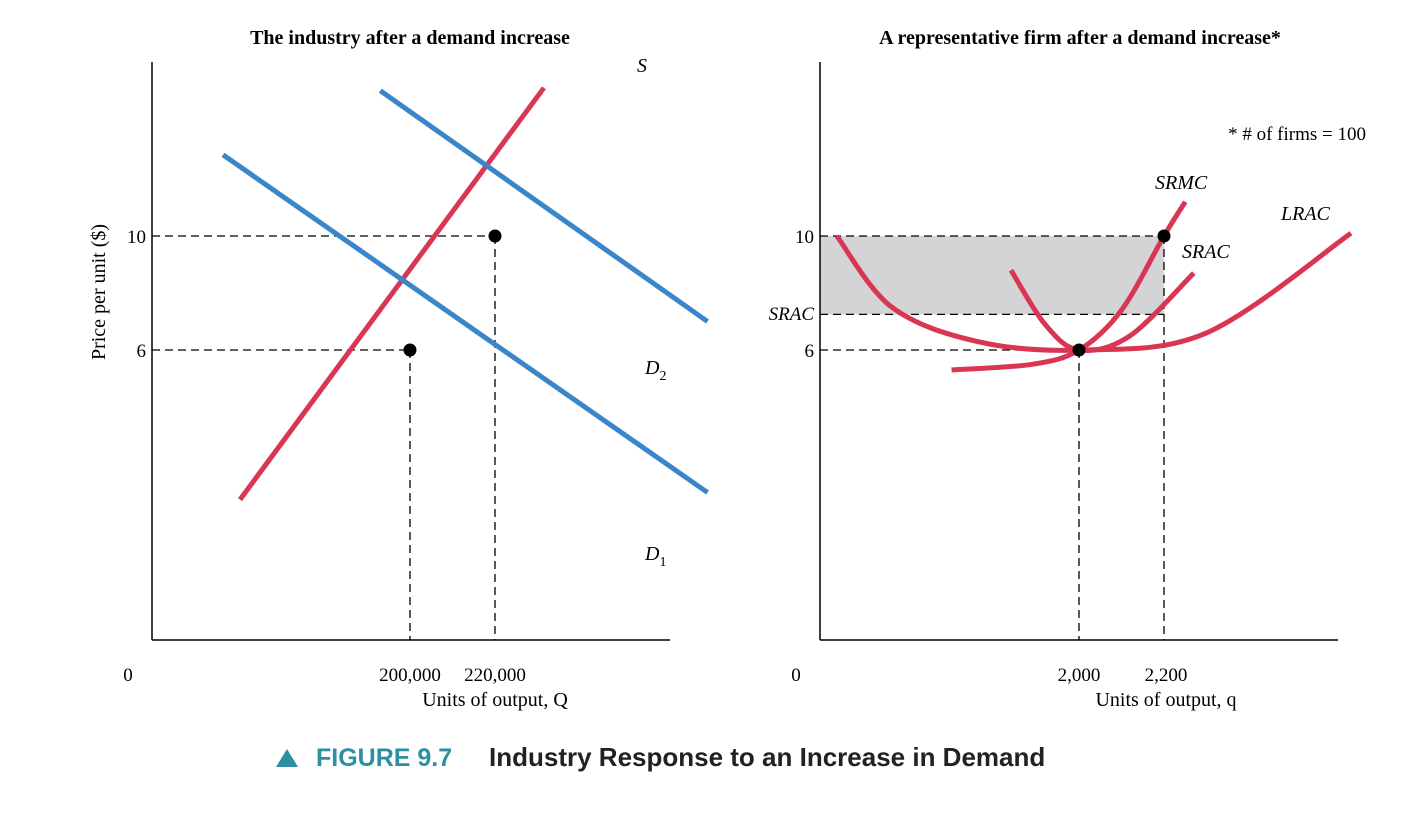 Image resolution: width=1422 pixels, height=839 pixels. Describe the element at coordinates (495, 700) in the screenshot. I see `industry-x-axis-label: Units of output, Q` at that location.